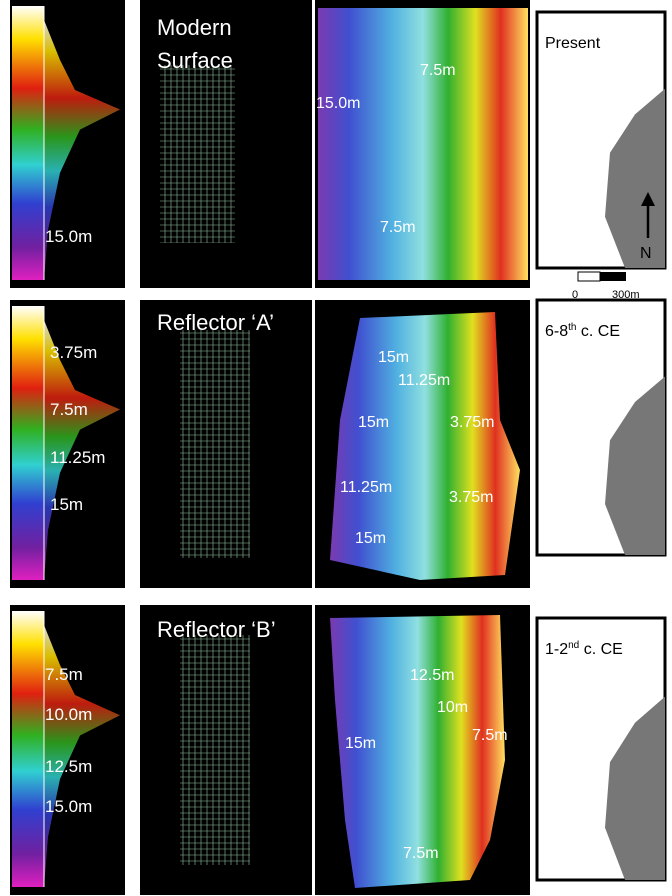  I want to click on contour-label: 12.5m, so click(432, 675).